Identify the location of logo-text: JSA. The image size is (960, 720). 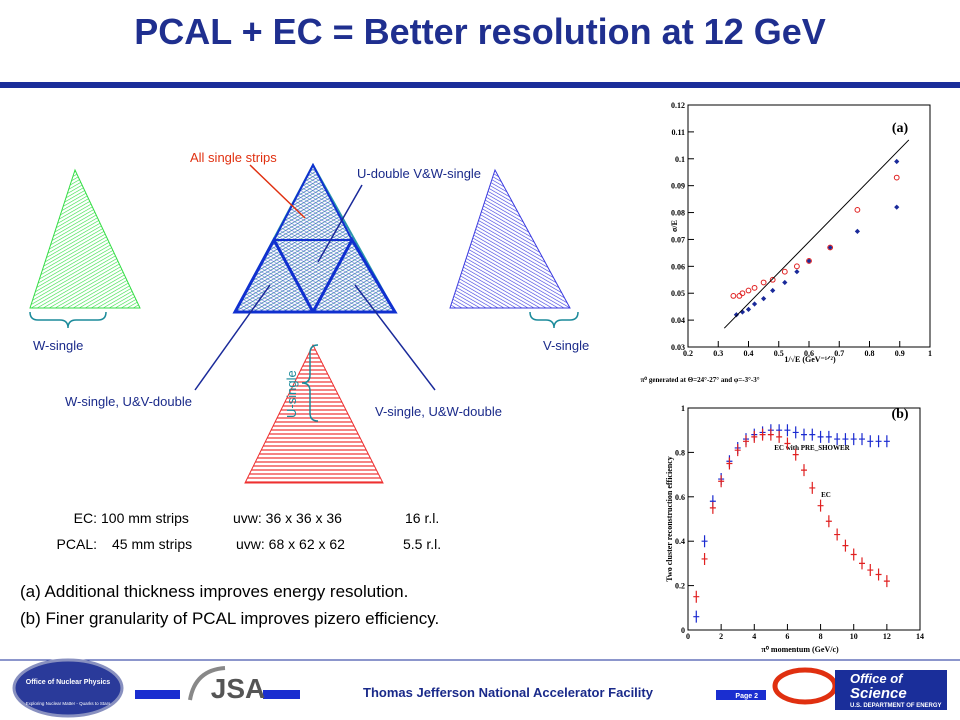
(238, 688).